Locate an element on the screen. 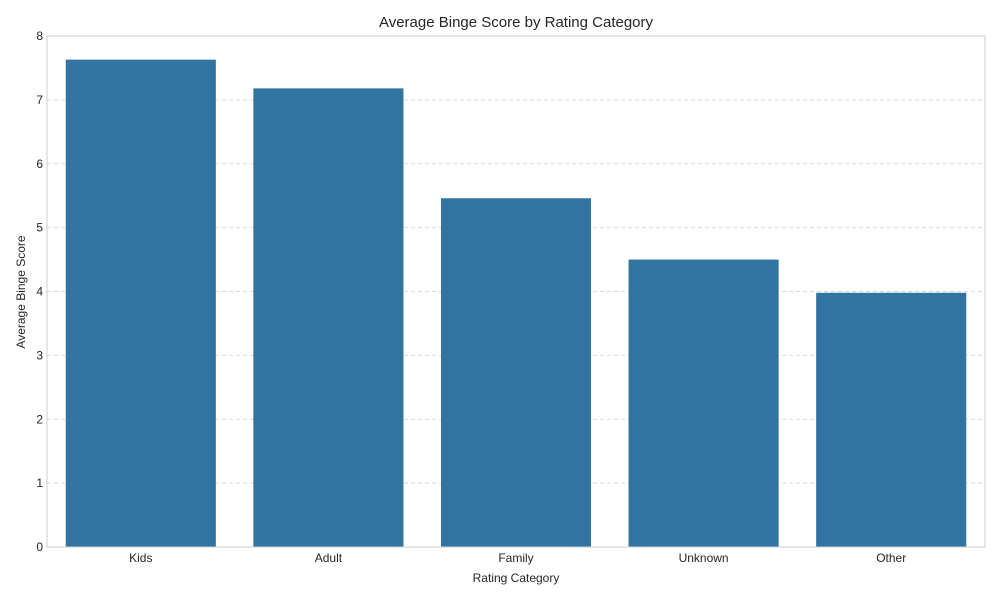 This screenshot has height=605, width=1000. y-axis-label: Average Binge Score is located at coordinates (21, 292).